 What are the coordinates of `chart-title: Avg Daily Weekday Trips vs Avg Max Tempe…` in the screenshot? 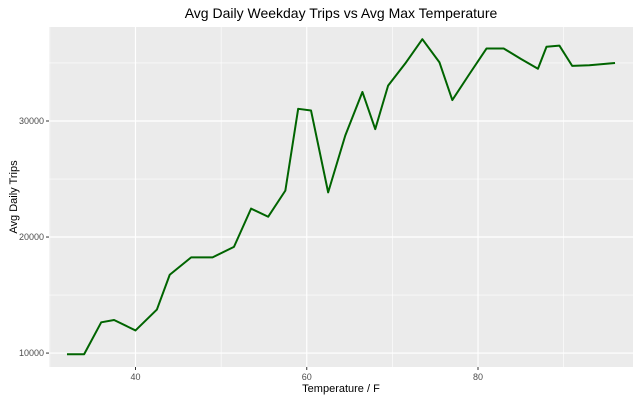 It's located at (341, 13).